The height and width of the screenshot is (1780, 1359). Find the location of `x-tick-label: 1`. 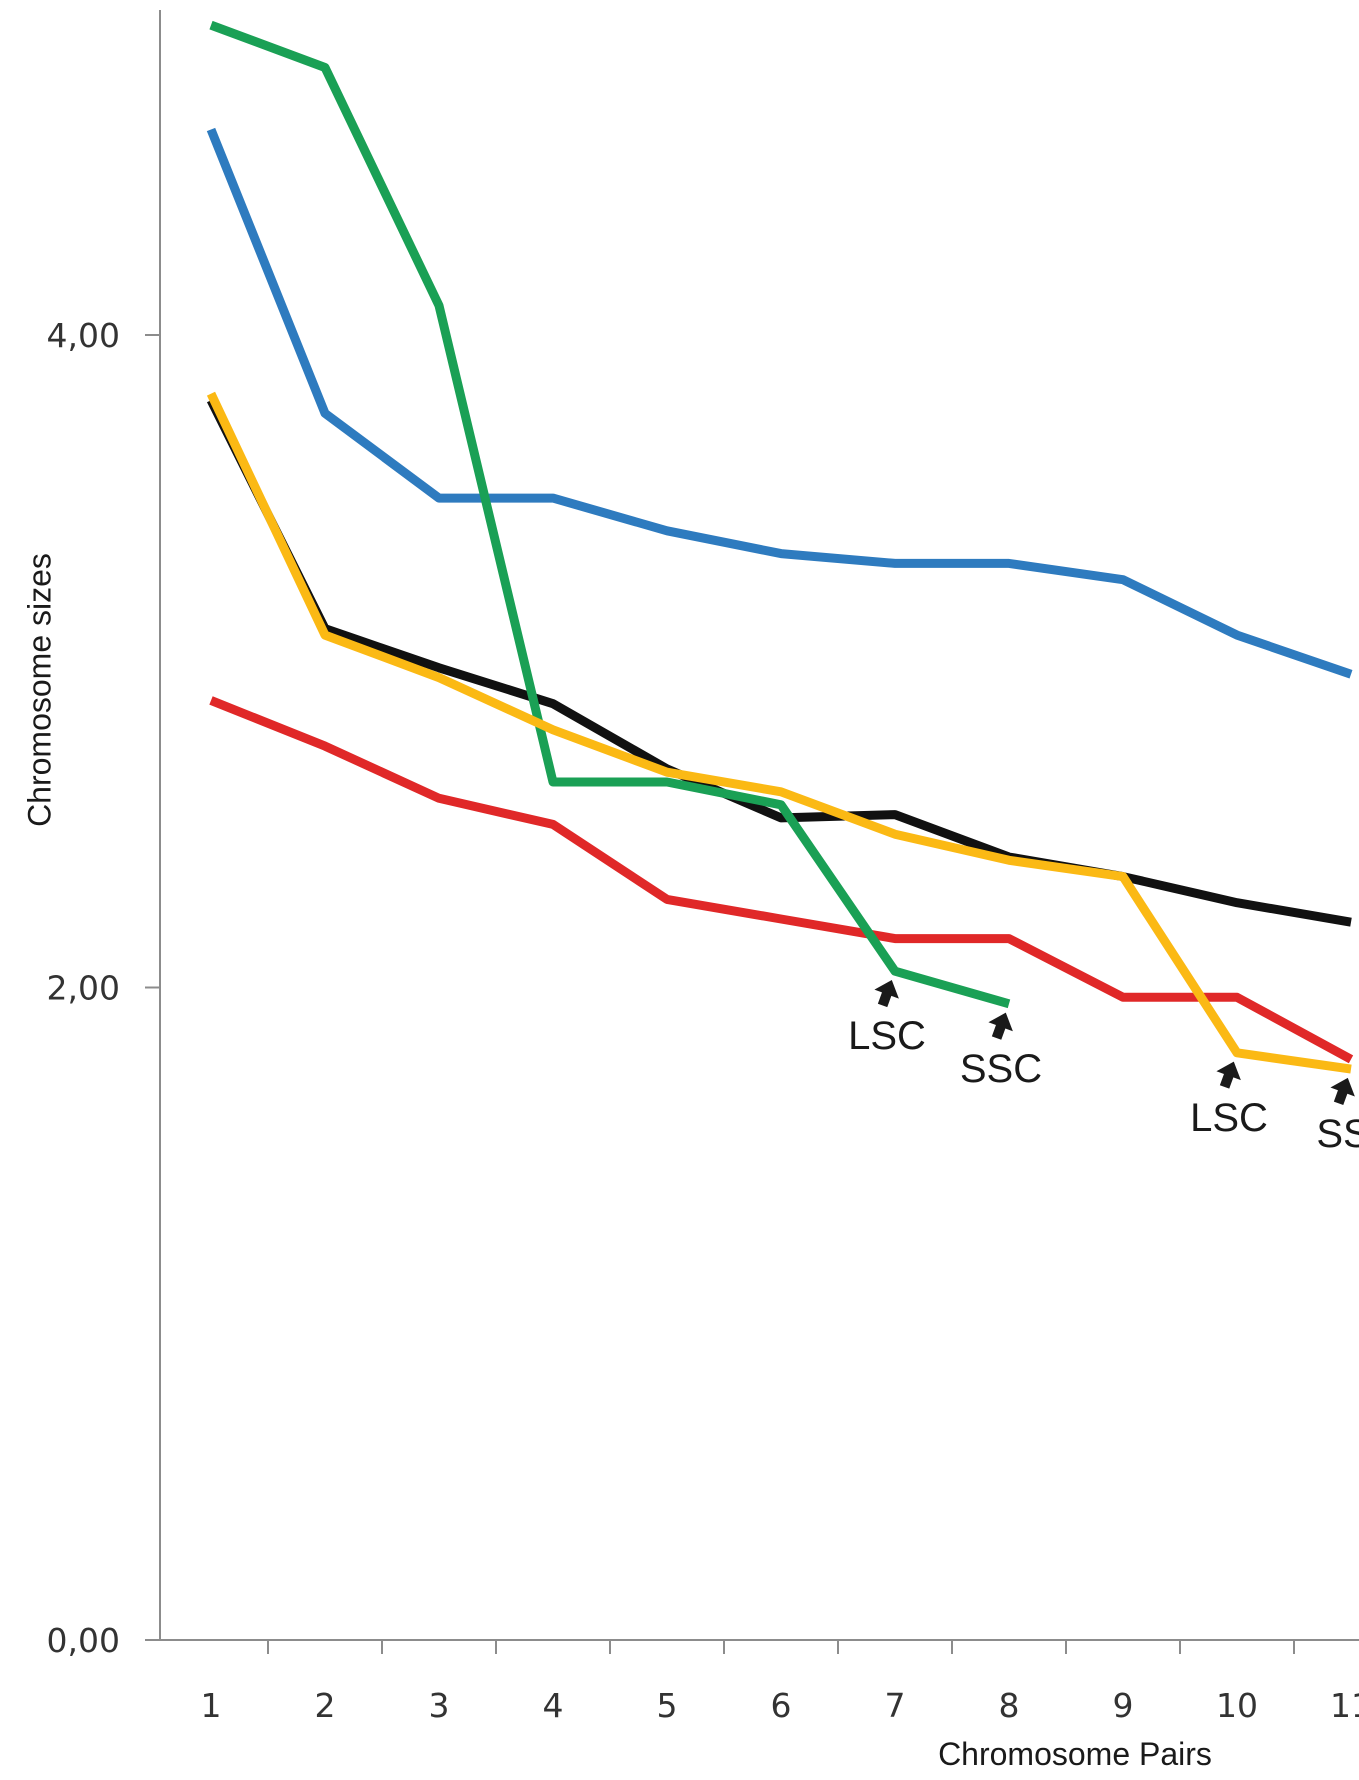

x-tick-label: 1 is located at coordinates (211, 1705).